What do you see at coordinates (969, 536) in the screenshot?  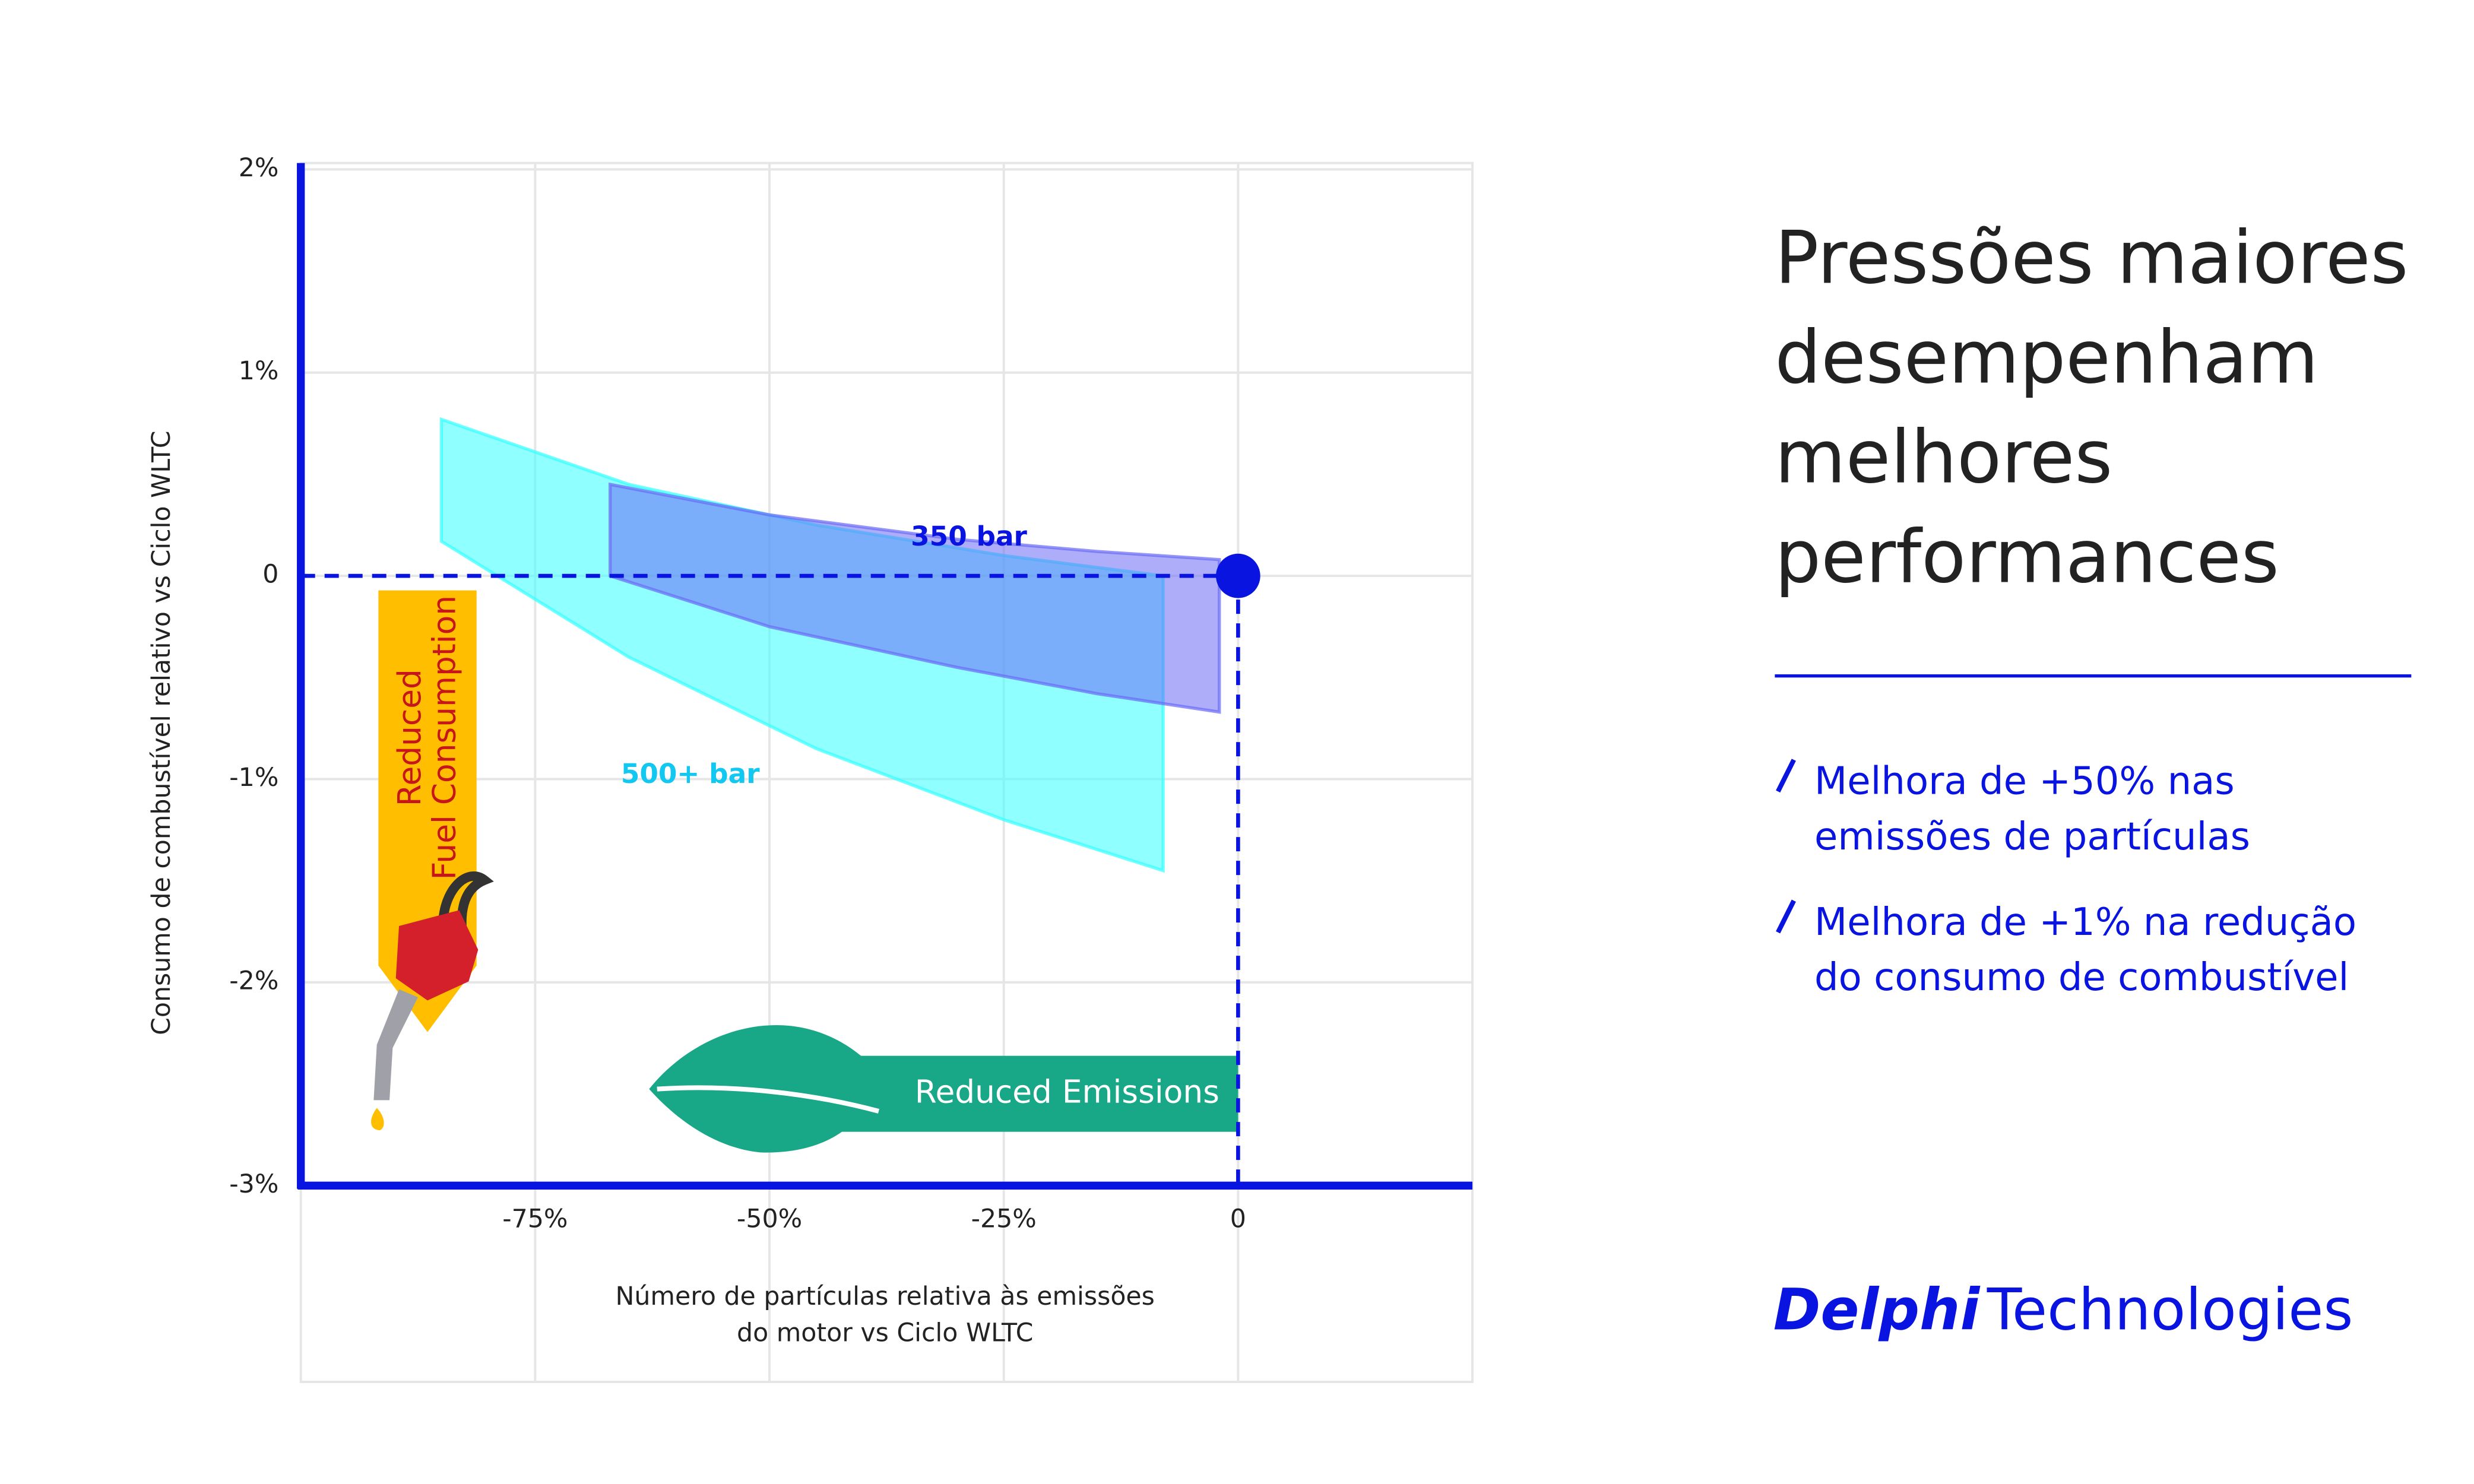 I see `series-label: 350 bar` at bounding box center [969, 536].